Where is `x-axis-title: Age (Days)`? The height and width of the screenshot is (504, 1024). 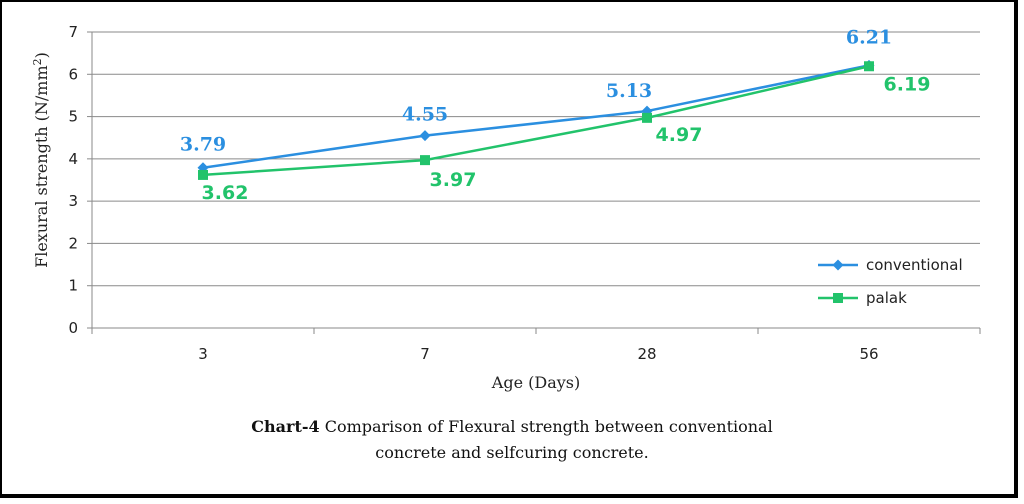
x-axis-title: Age (Days) is located at coordinates (535, 382).